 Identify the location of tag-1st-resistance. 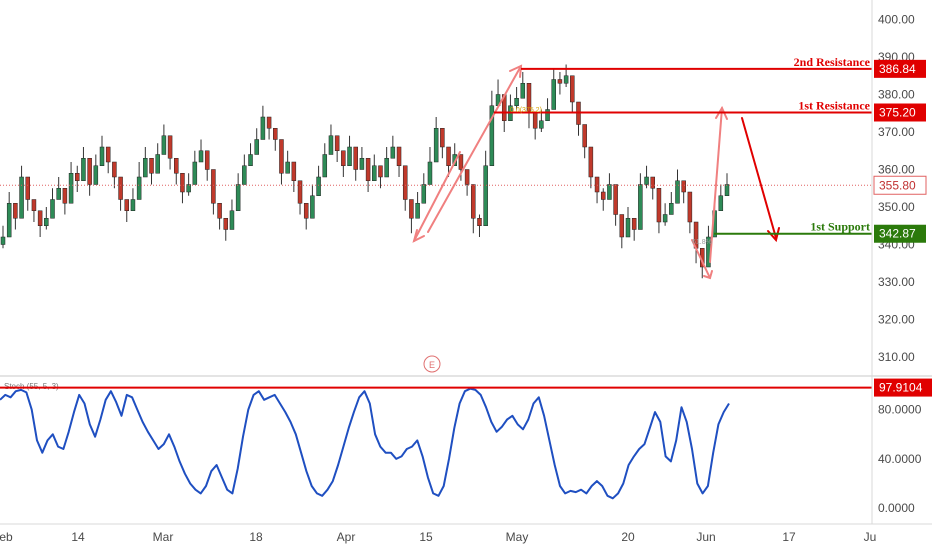
(900, 112).